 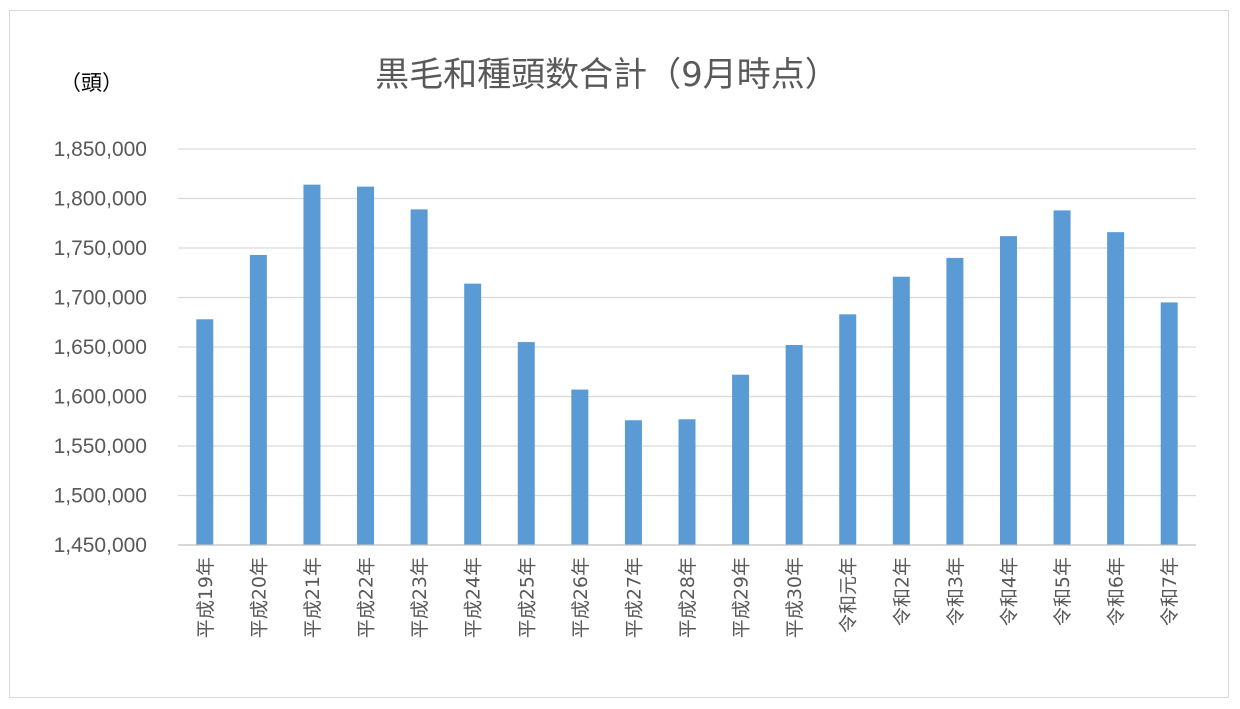 I want to click on x-tick-label: 平成26年, so click(x=581, y=597).